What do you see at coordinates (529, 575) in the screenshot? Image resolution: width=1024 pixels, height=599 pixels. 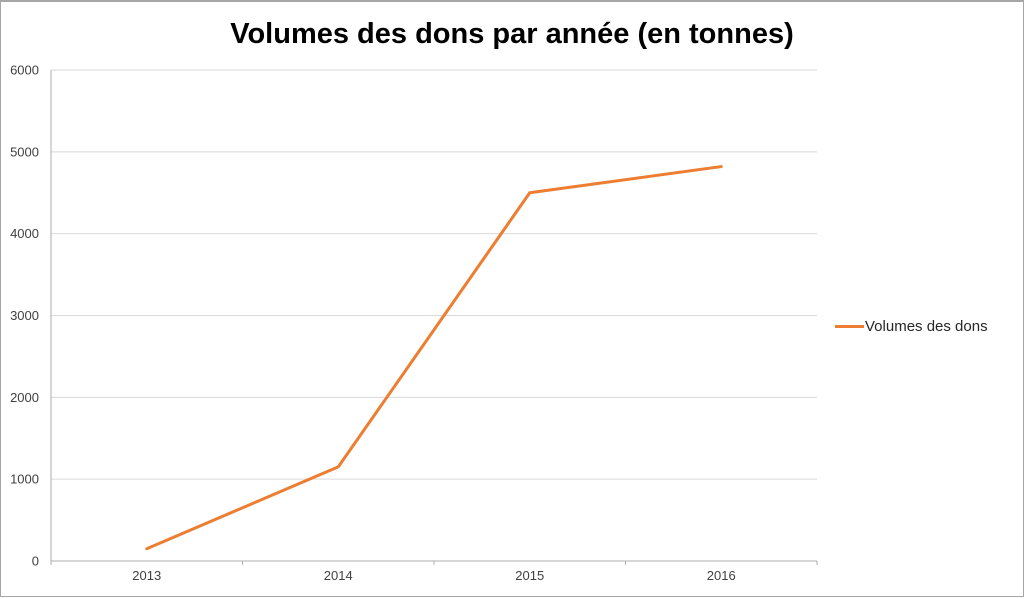 I see `x-tick-label: 2015` at bounding box center [529, 575].